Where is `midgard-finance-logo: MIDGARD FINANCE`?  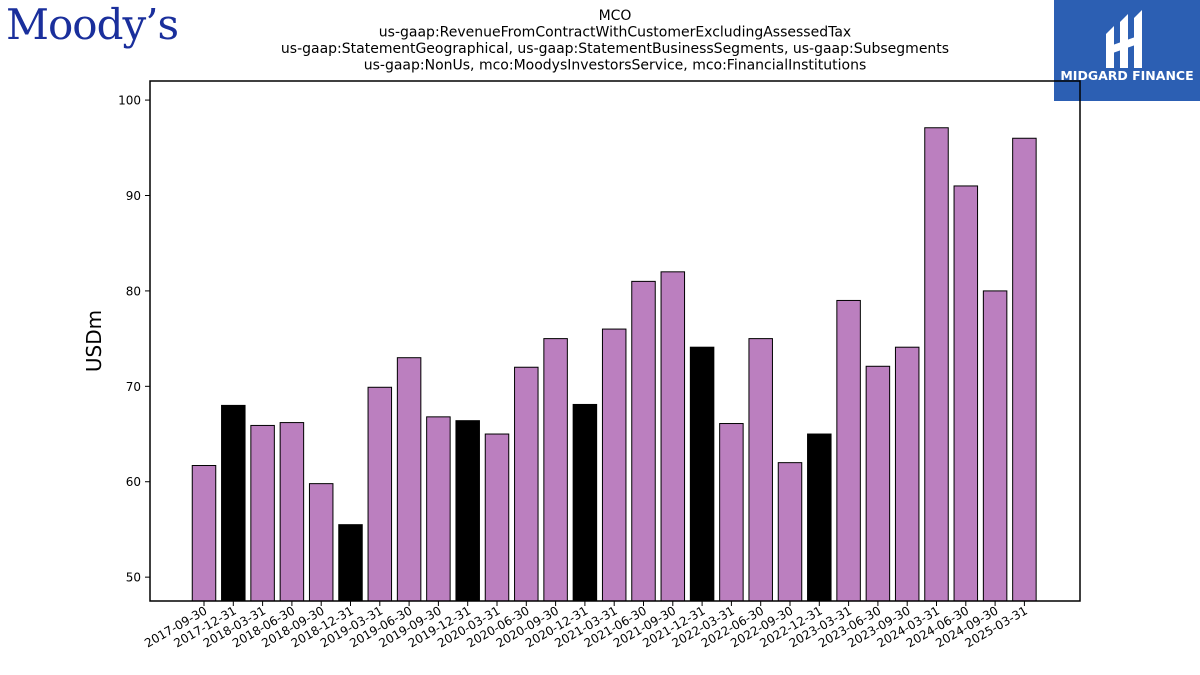 midgard-finance-logo: MIDGARD FINANCE is located at coordinates (1127, 50).